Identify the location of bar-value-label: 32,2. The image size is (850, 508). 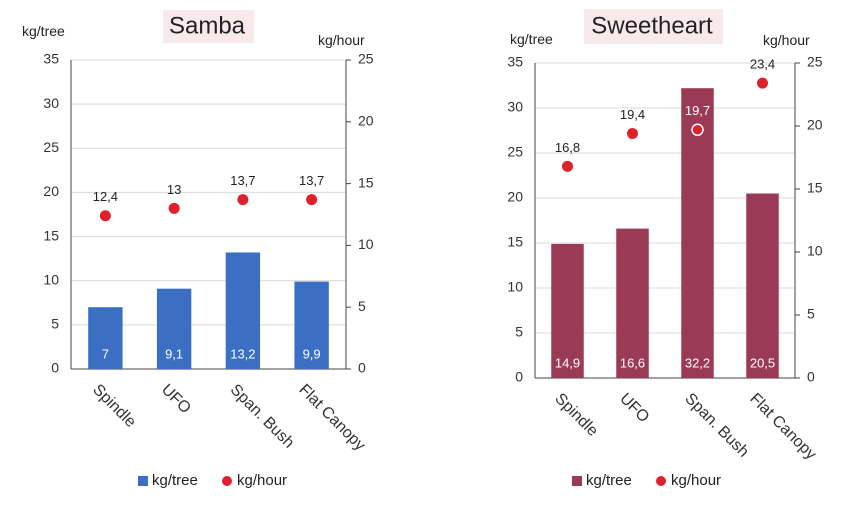
(697, 362).